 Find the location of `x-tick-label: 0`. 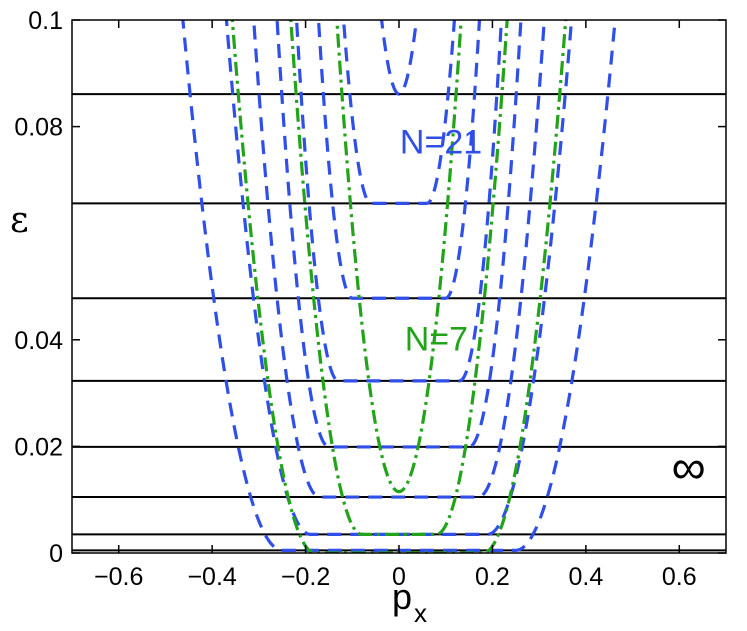

x-tick-label: 0 is located at coordinates (399, 577).